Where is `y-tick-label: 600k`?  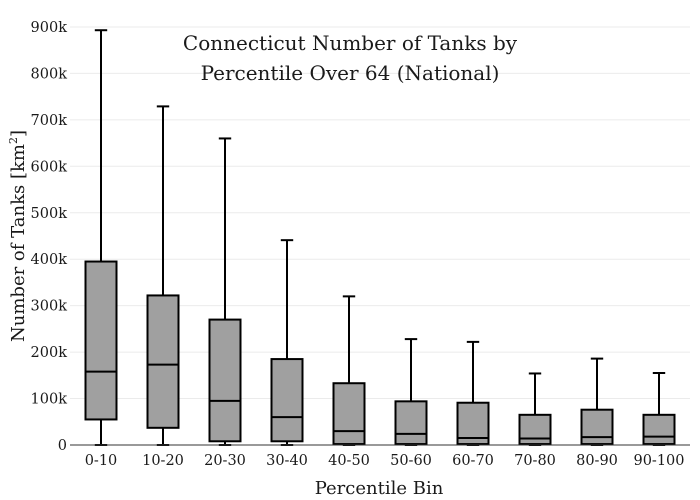 y-tick-label: 600k is located at coordinates (49, 167).